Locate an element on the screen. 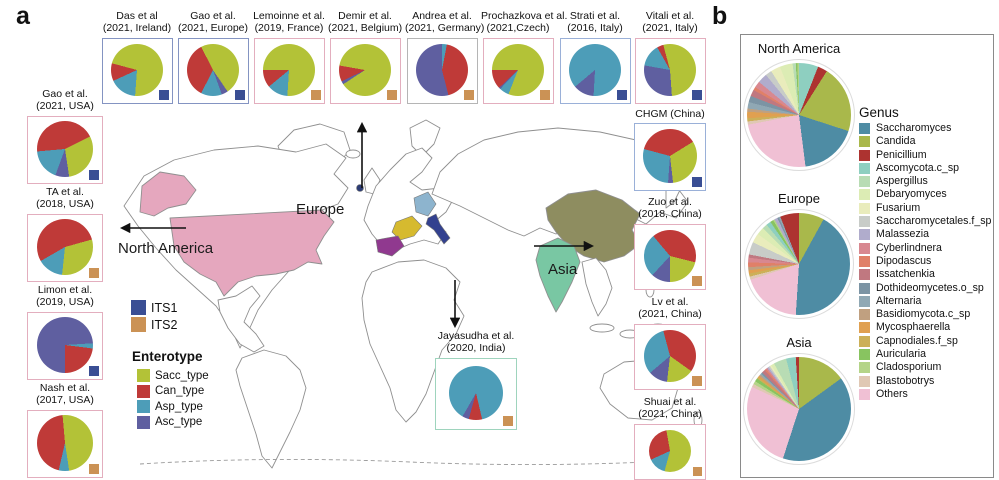 This screenshot has height=480, width=999. study-label: TA et al. (2018, USA) is located at coordinates (65, 198).